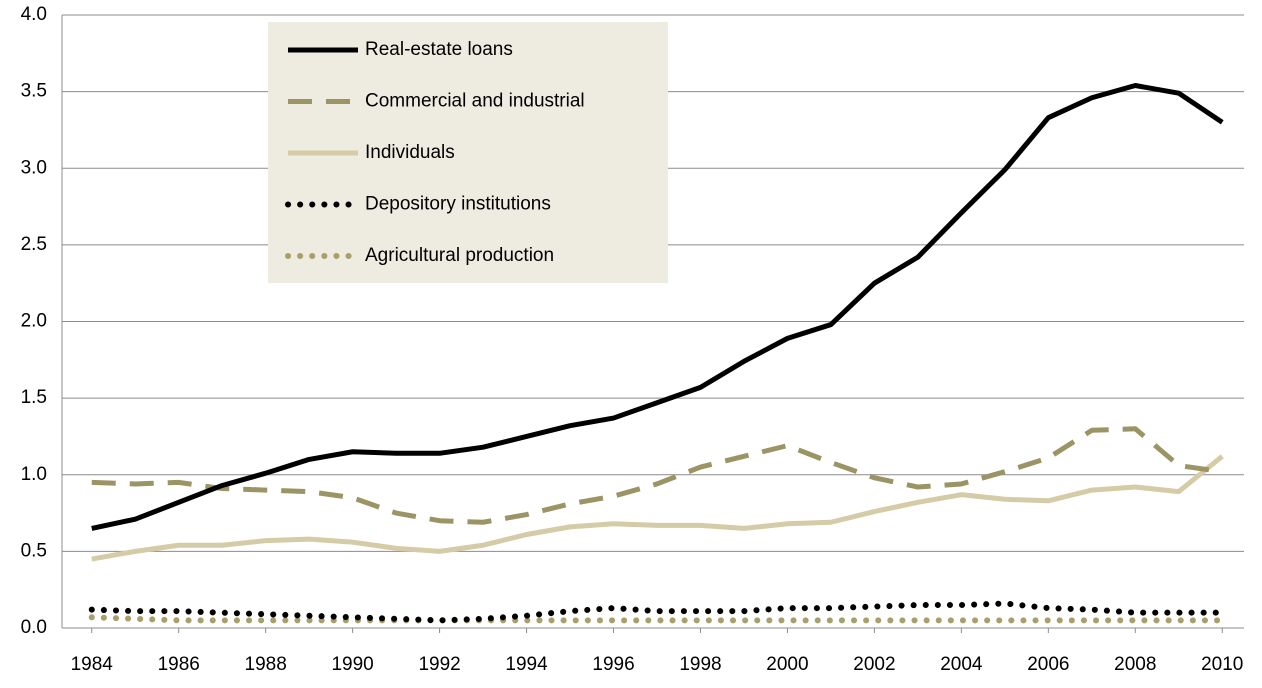  I want to click on y-tick-label: 0.0, so click(34, 627).